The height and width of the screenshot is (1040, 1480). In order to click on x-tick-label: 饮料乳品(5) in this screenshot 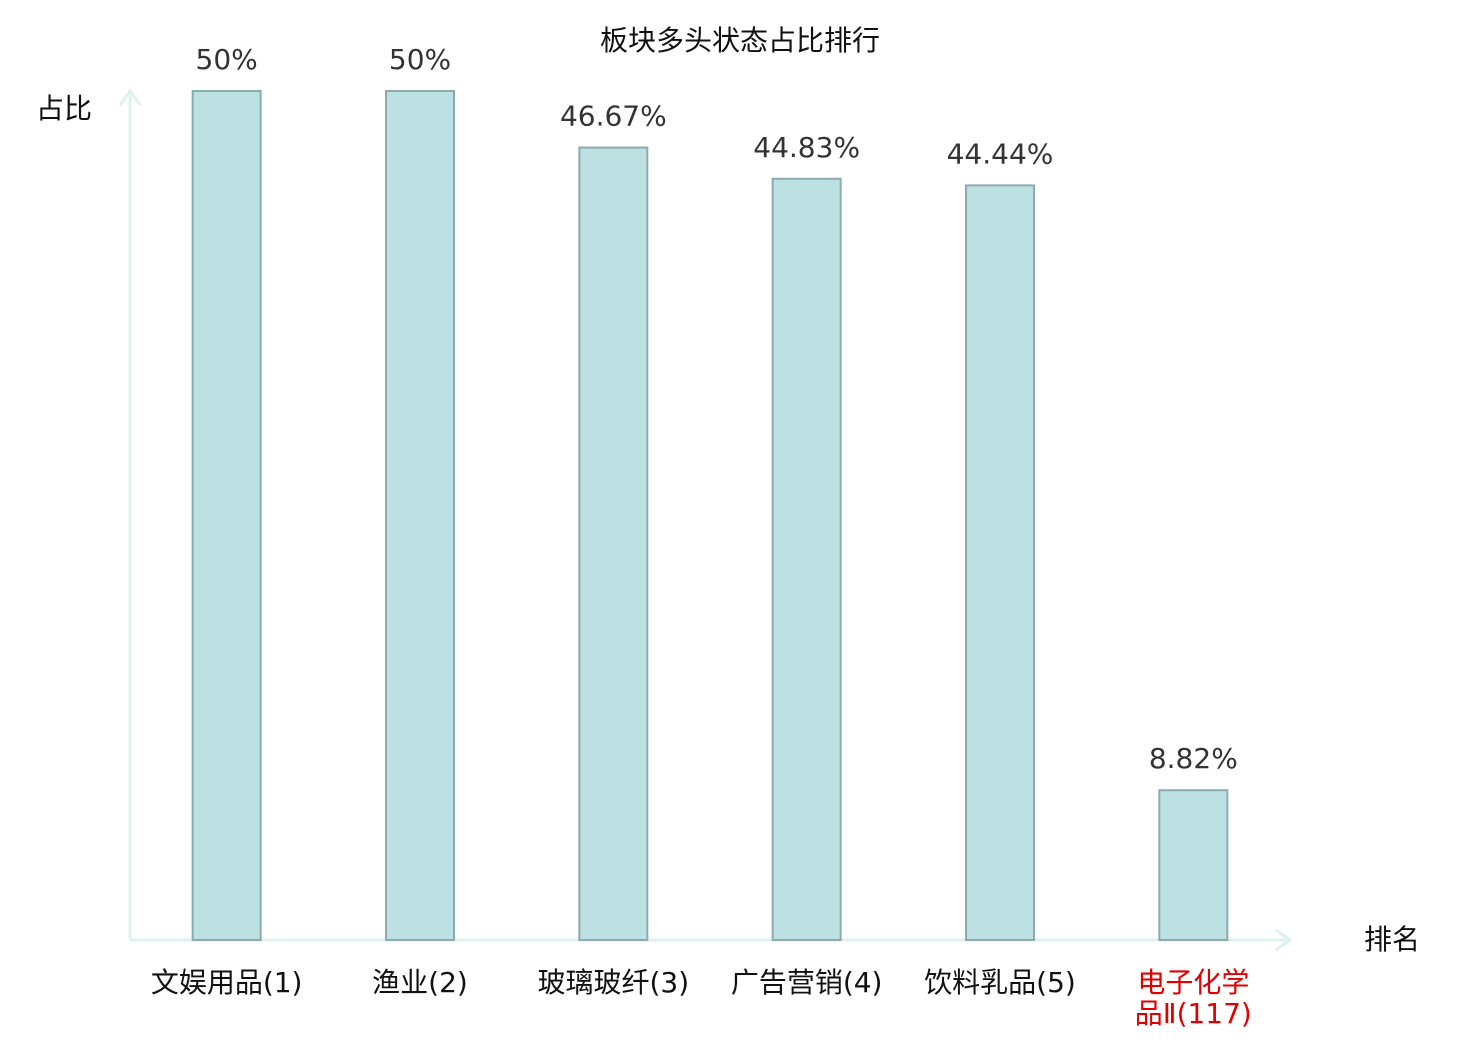, I will do `click(1000, 982)`.